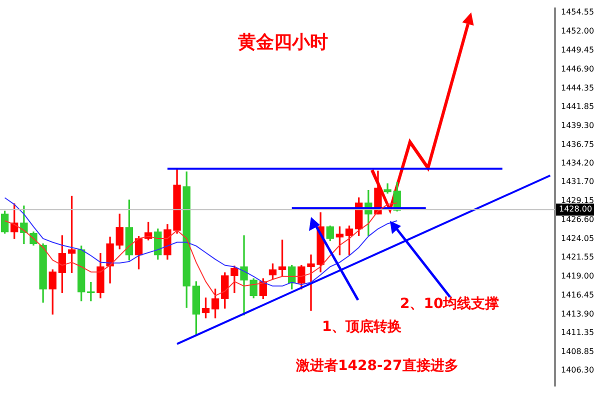  Describe the element at coordinates (577, 295) in the screenshot. I see `y-tick-label: 1416.45` at that location.